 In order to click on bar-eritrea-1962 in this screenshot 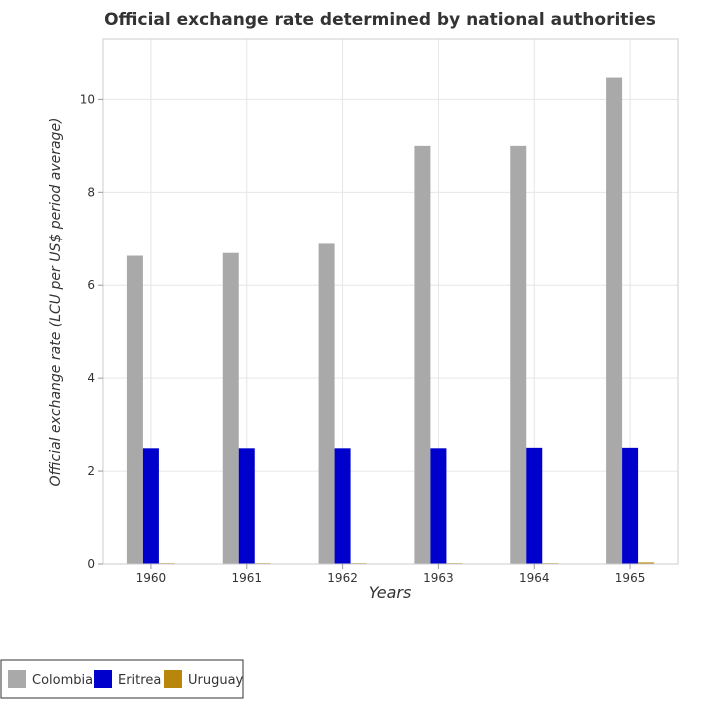, I will do `click(342, 506)`.